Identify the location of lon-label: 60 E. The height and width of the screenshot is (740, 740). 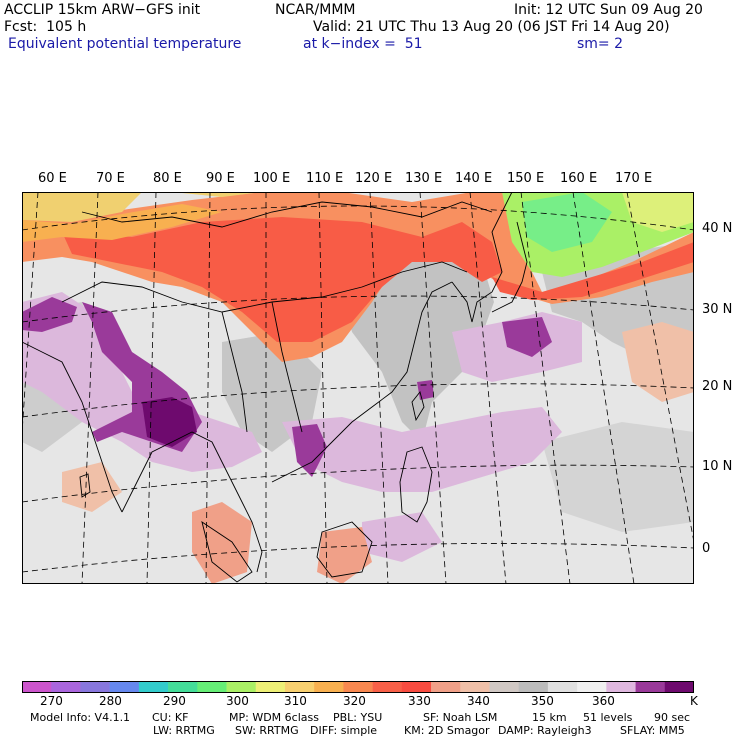
(52, 178).